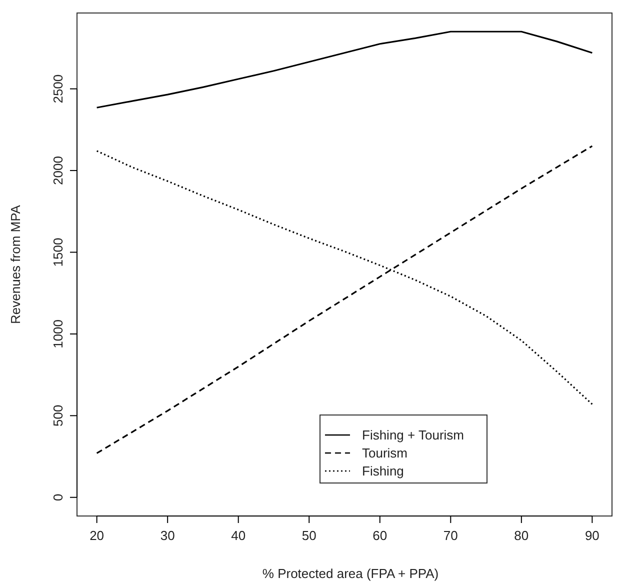  I want to click on x-tick-label: 50, so click(309, 536).